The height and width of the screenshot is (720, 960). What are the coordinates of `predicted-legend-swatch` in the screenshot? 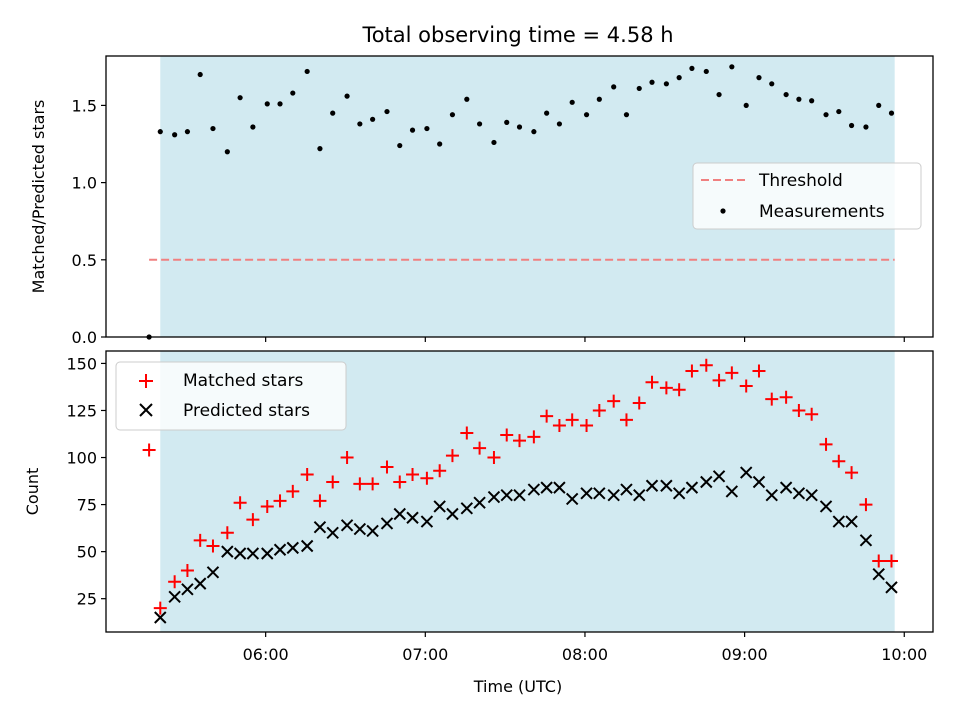 It's located at (146, 410).